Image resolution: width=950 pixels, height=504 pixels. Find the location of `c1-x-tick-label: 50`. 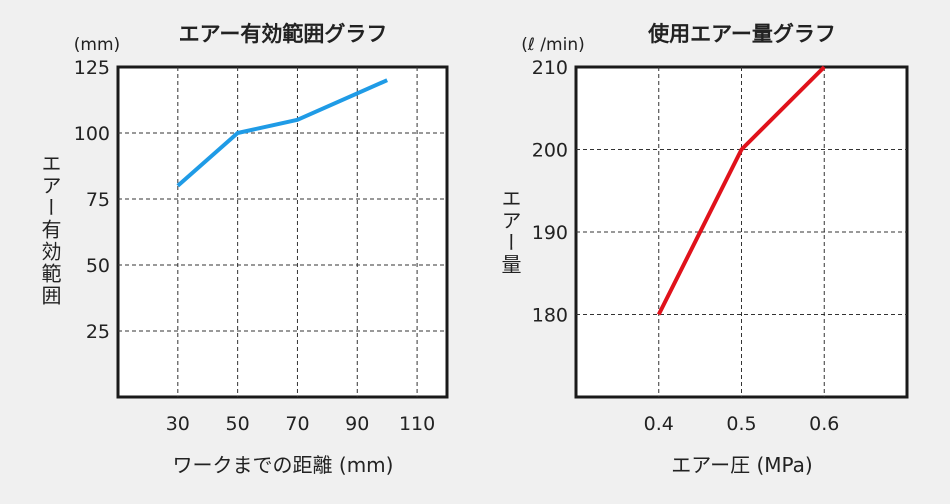

c1-x-tick-label: 50 is located at coordinates (238, 424).